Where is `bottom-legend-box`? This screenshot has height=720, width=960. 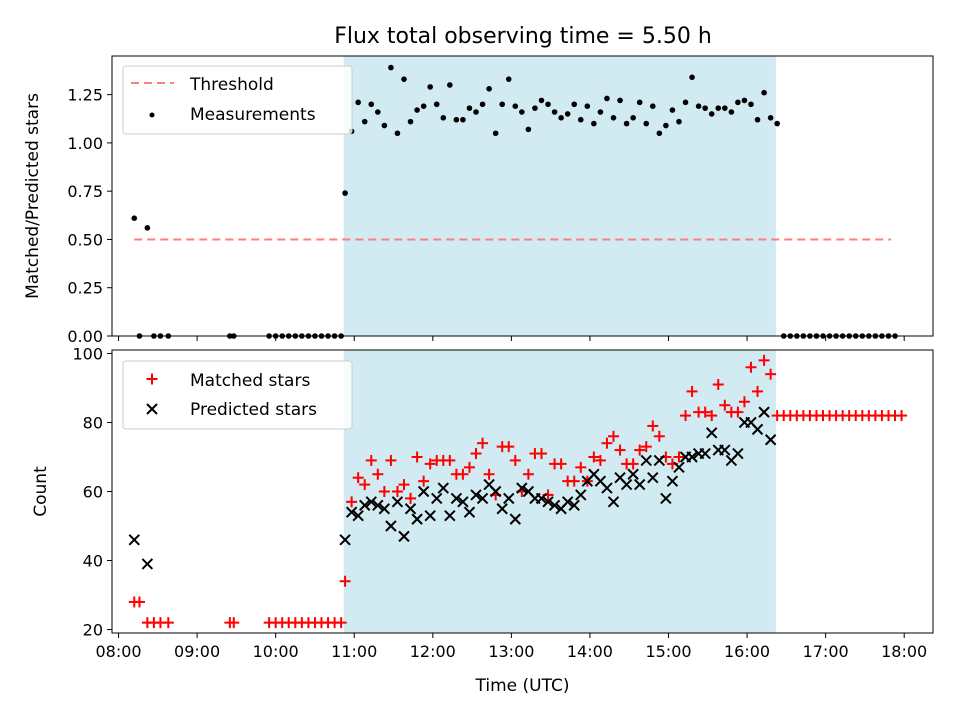
bottom-legend-box is located at coordinates (237, 395).